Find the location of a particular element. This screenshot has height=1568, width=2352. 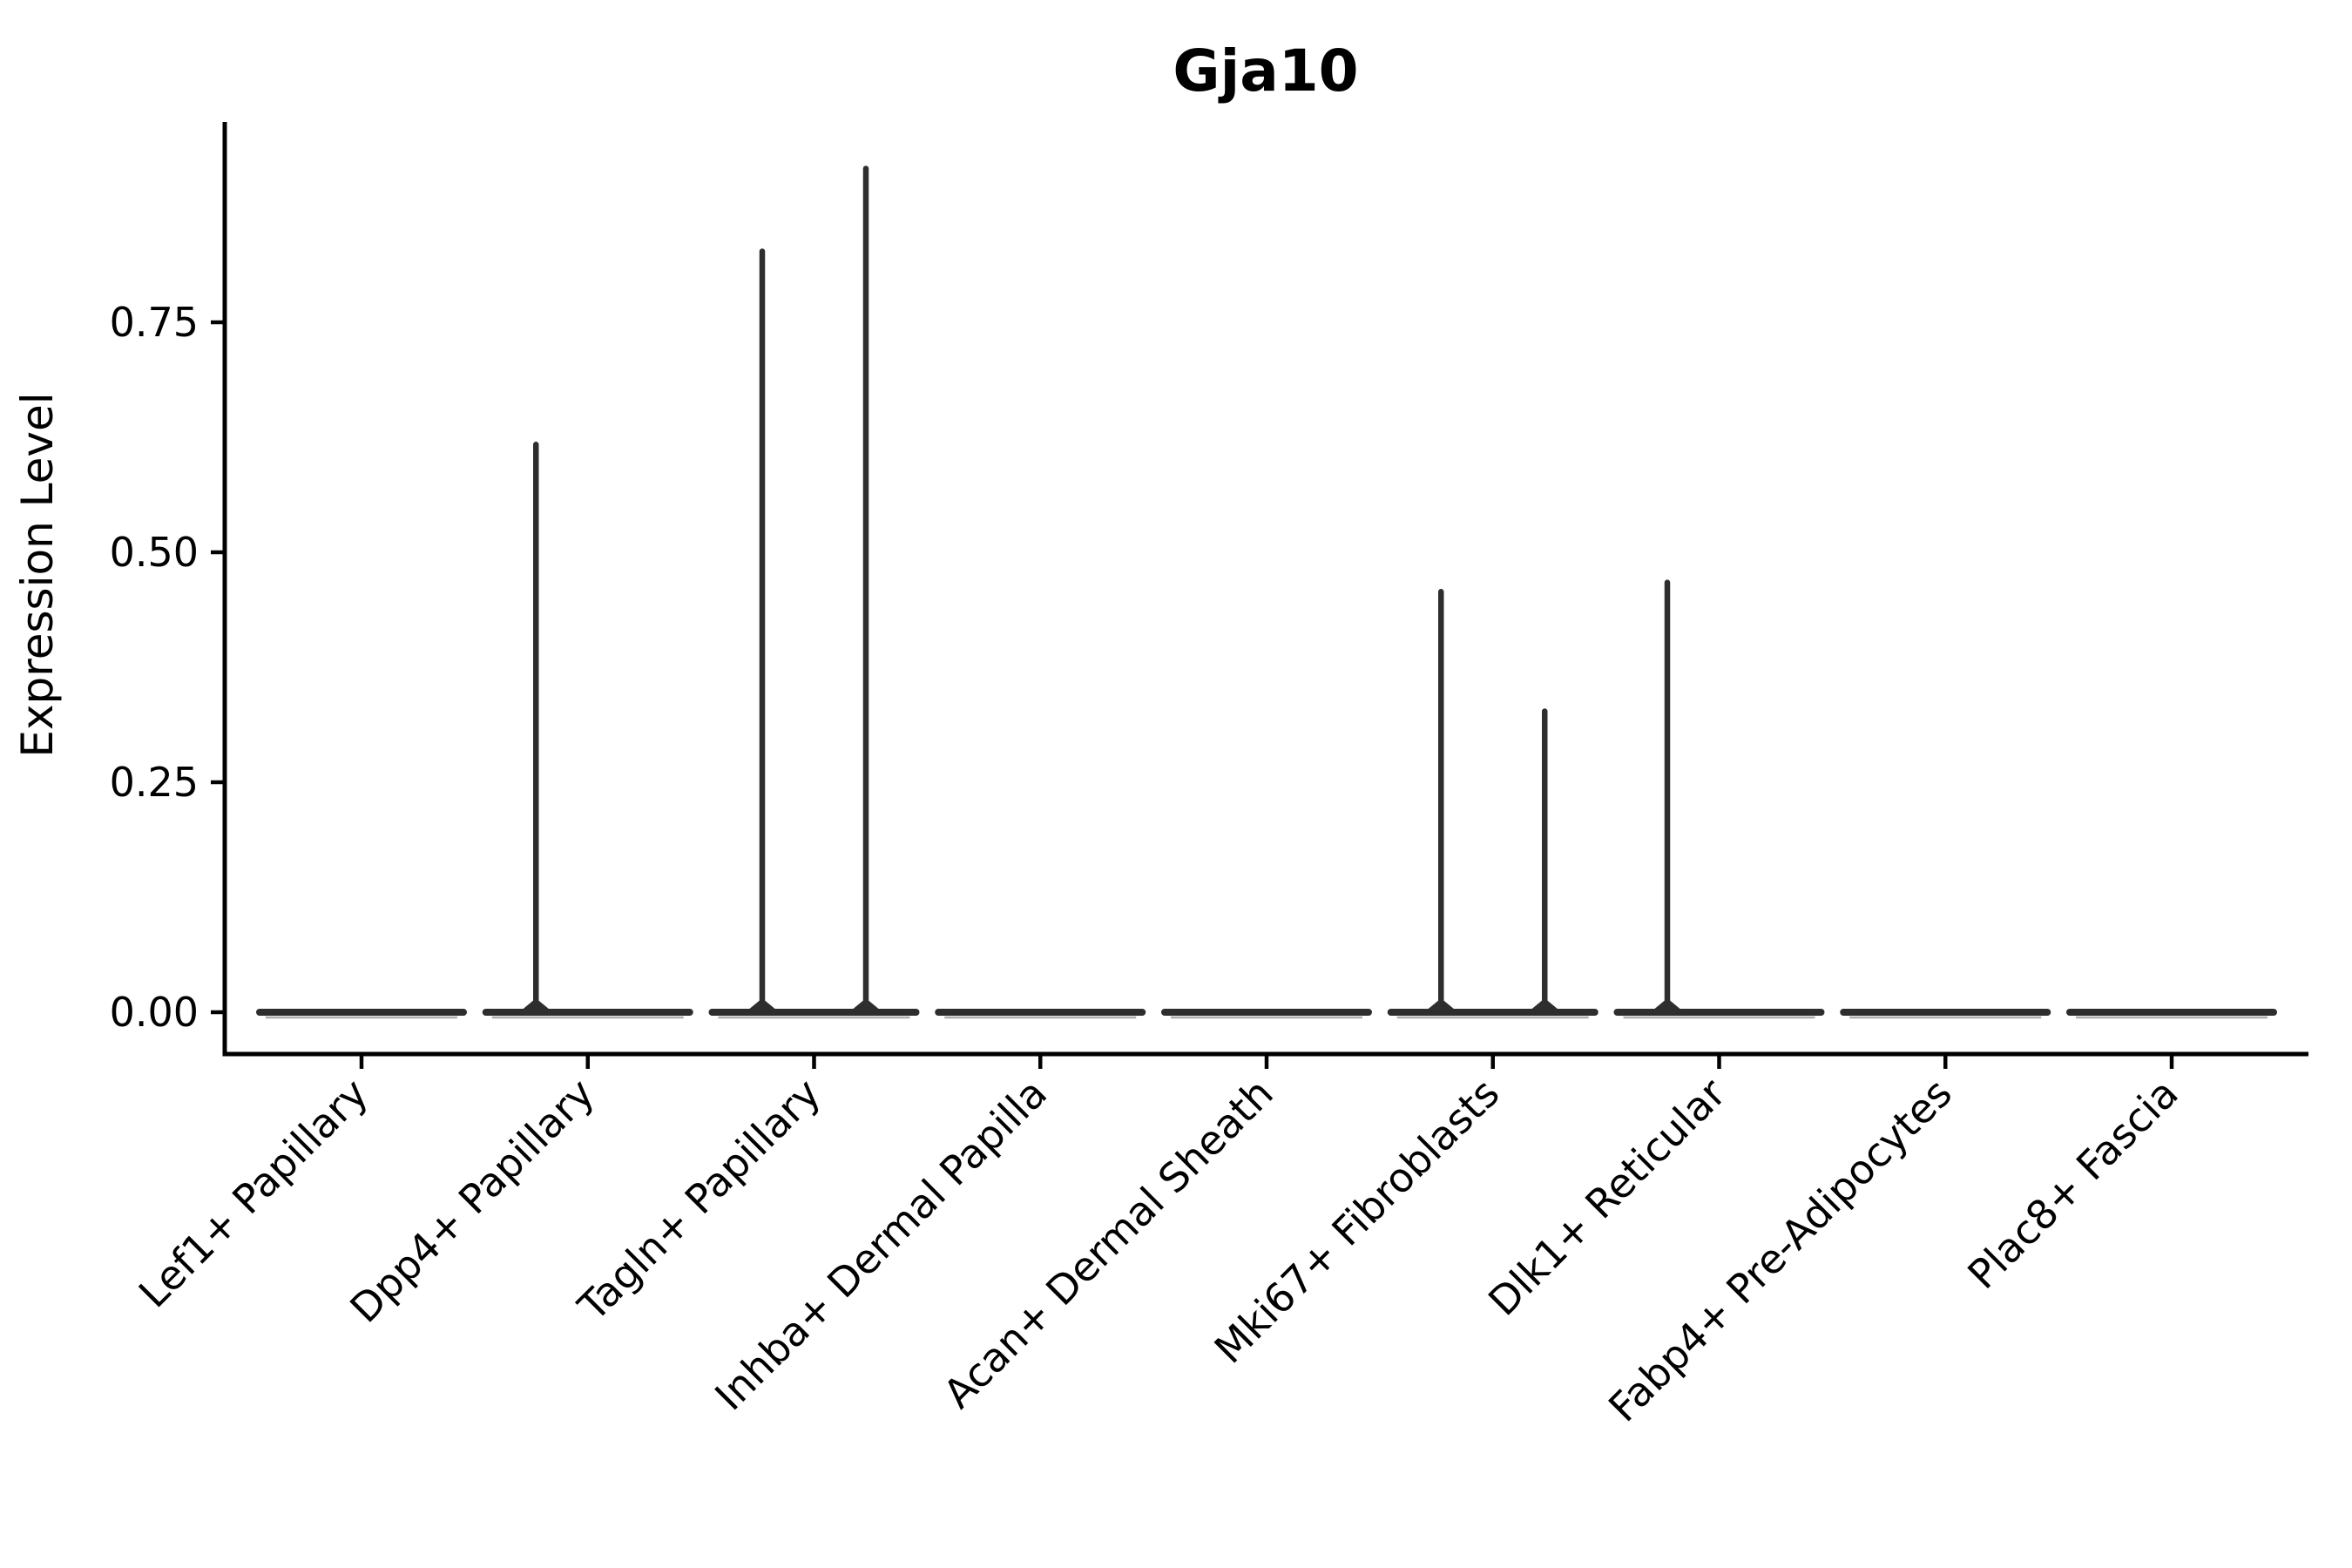

chart-title: Gja10 is located at coordinates (1265, 71).